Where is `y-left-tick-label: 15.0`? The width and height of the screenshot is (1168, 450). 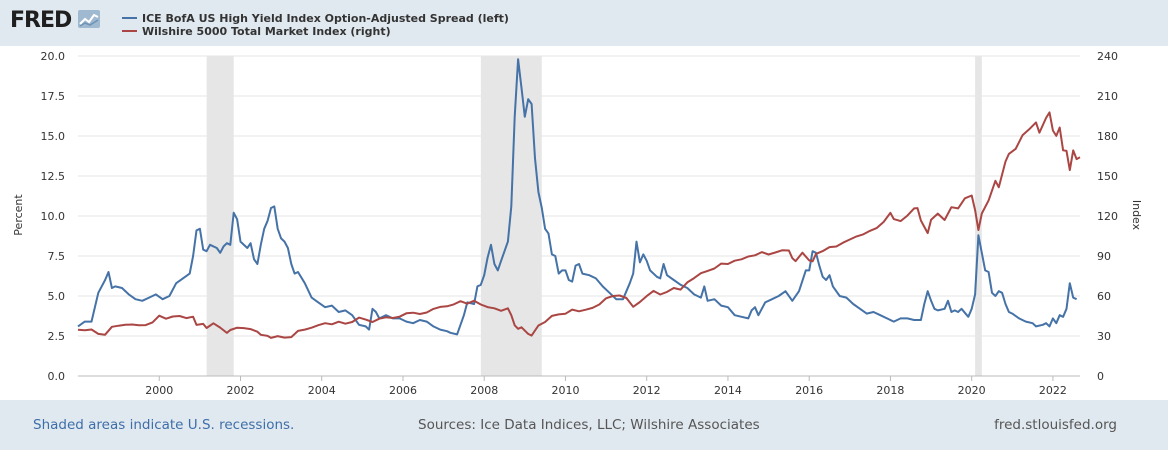
y-left-tick-label: 15.0 is located at coordinates (53, 136).